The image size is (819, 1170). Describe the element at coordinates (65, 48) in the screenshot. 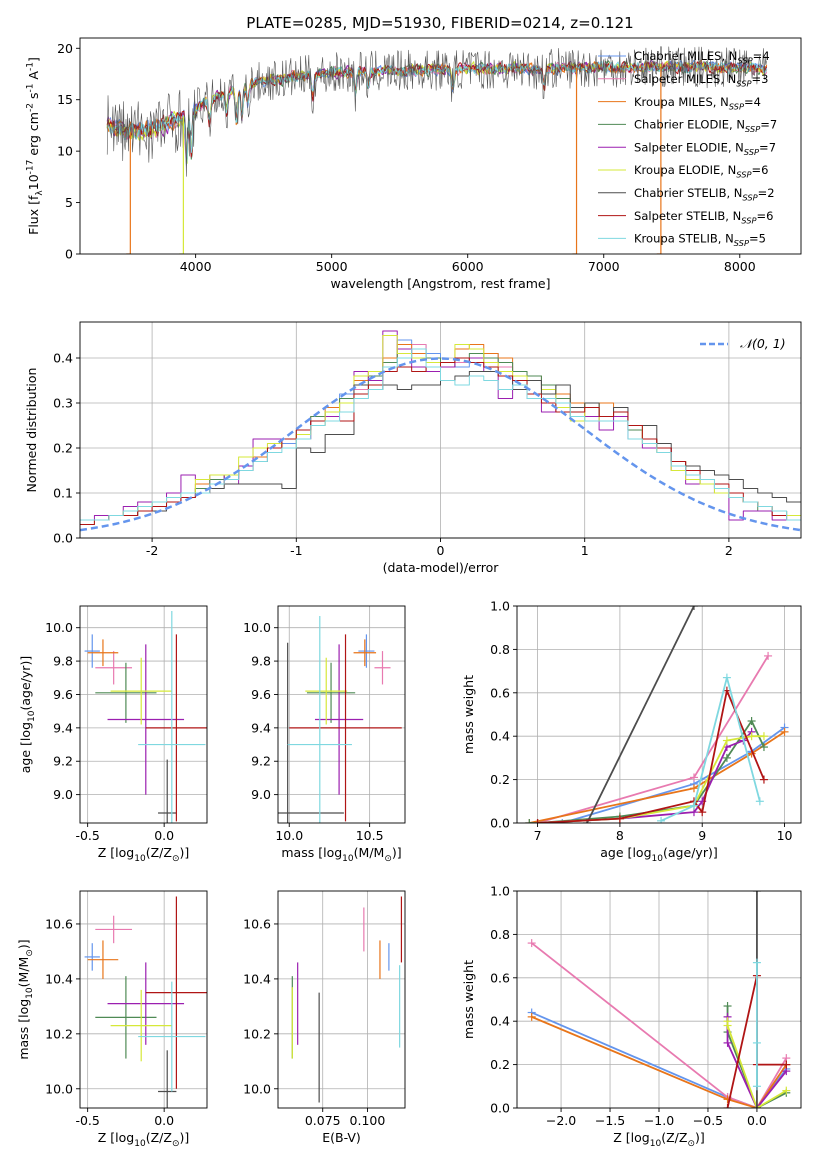

I see `y-tick-label: 20` at that location.